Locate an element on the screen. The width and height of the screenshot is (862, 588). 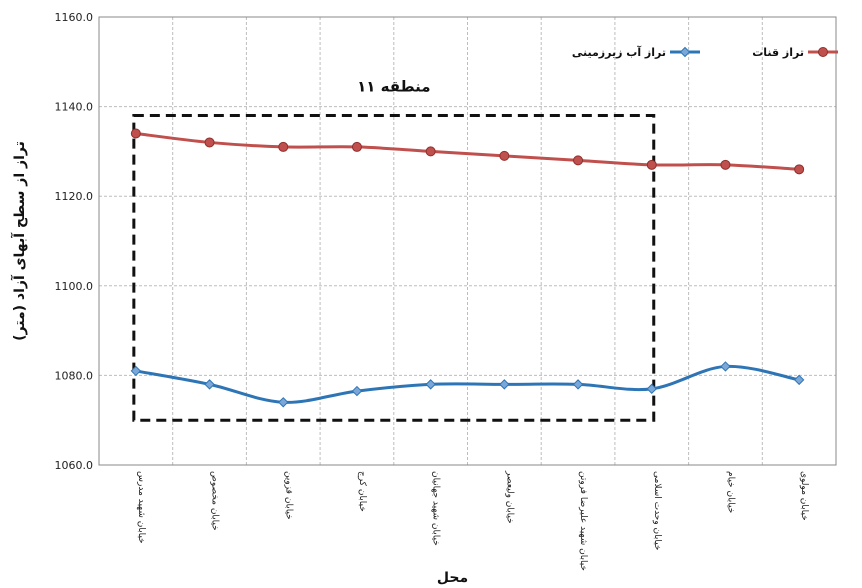
x-category-label: خیابان ولیعصر is located at coordinates (509, 497).